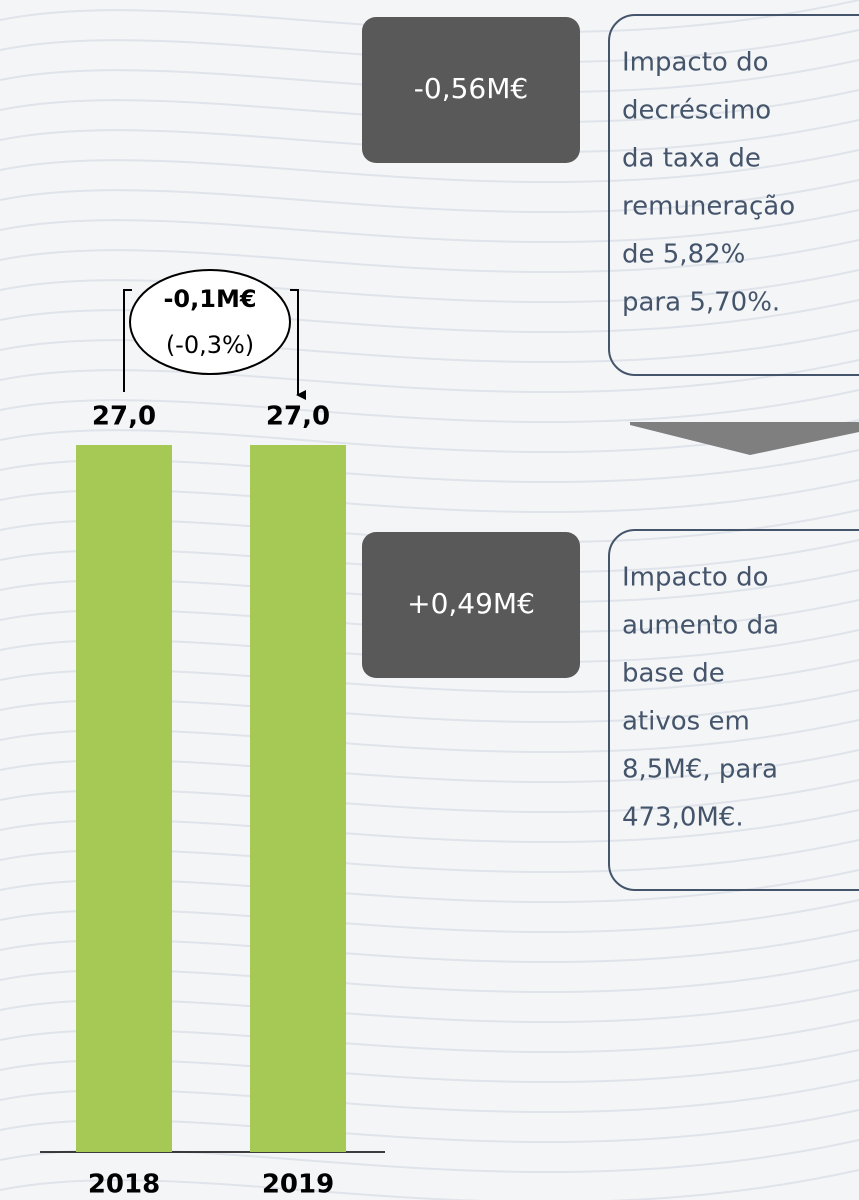 The image size is (859, 1200). Describe the element at coordinates (701, 303) in the screenshot. I see `description-line: para 5,70%.` at that location.